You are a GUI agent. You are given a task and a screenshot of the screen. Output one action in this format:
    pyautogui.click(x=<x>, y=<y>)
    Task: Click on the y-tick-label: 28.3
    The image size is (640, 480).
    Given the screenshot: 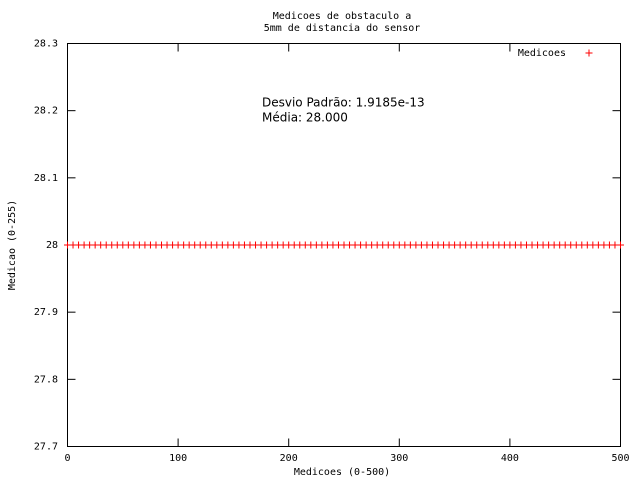 What is the action you would take?
    pyautogui.click(x=46, y=44)
    